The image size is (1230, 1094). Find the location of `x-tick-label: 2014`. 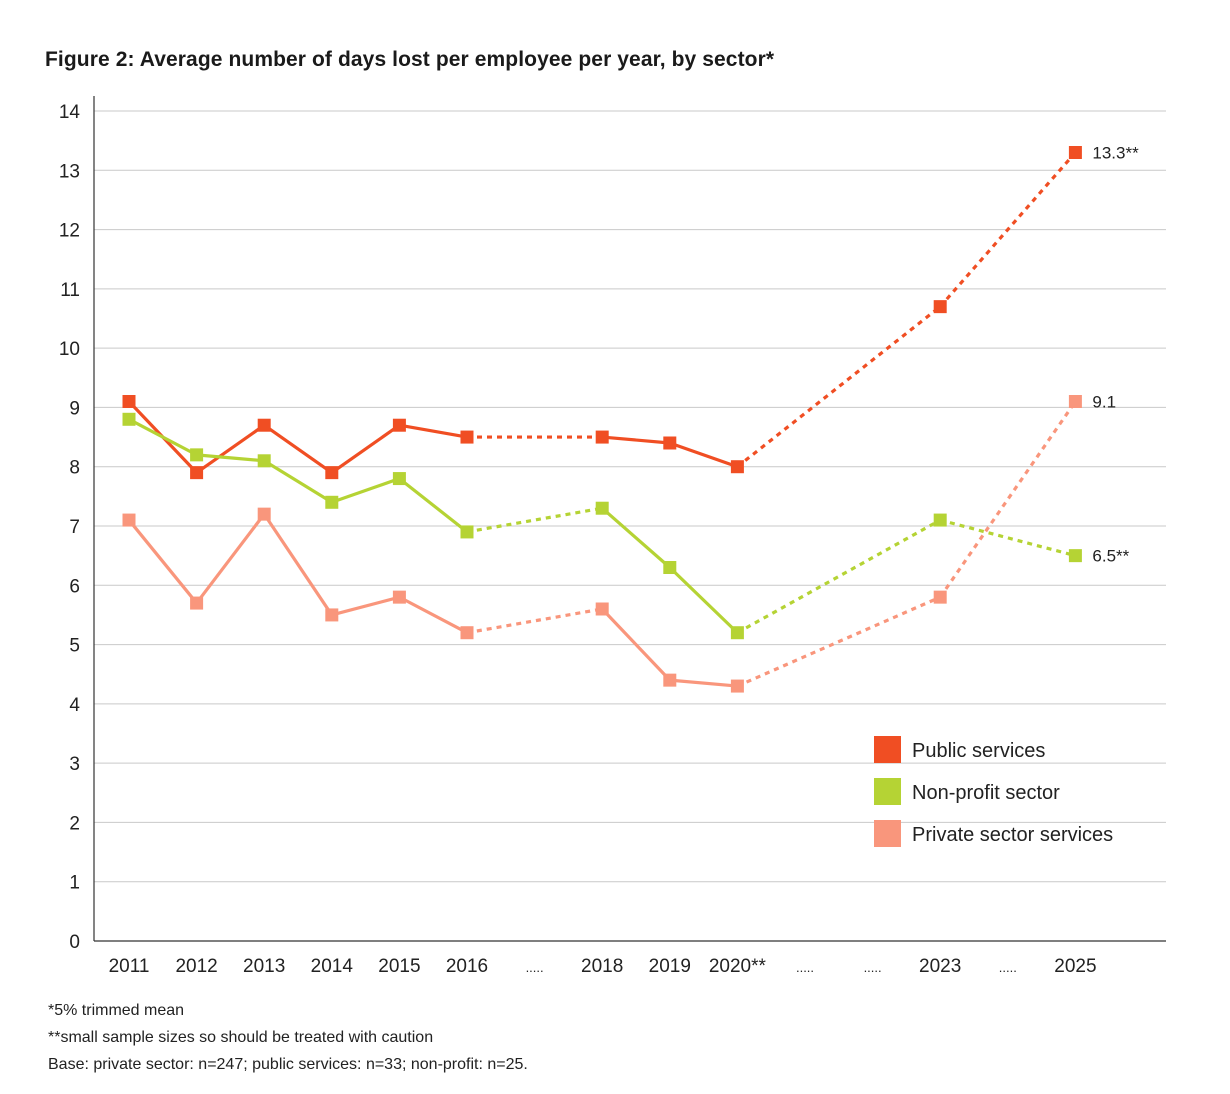

x-tick-label: 2014 is located at coordinates (332, 966).